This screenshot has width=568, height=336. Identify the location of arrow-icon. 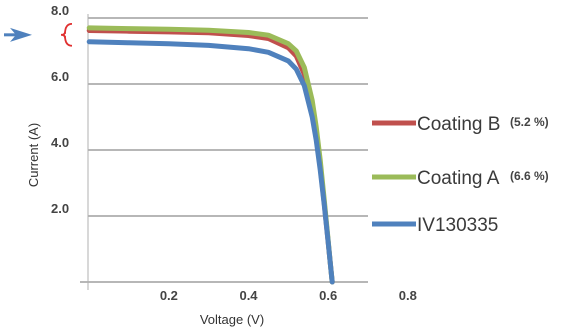
(21, 34).